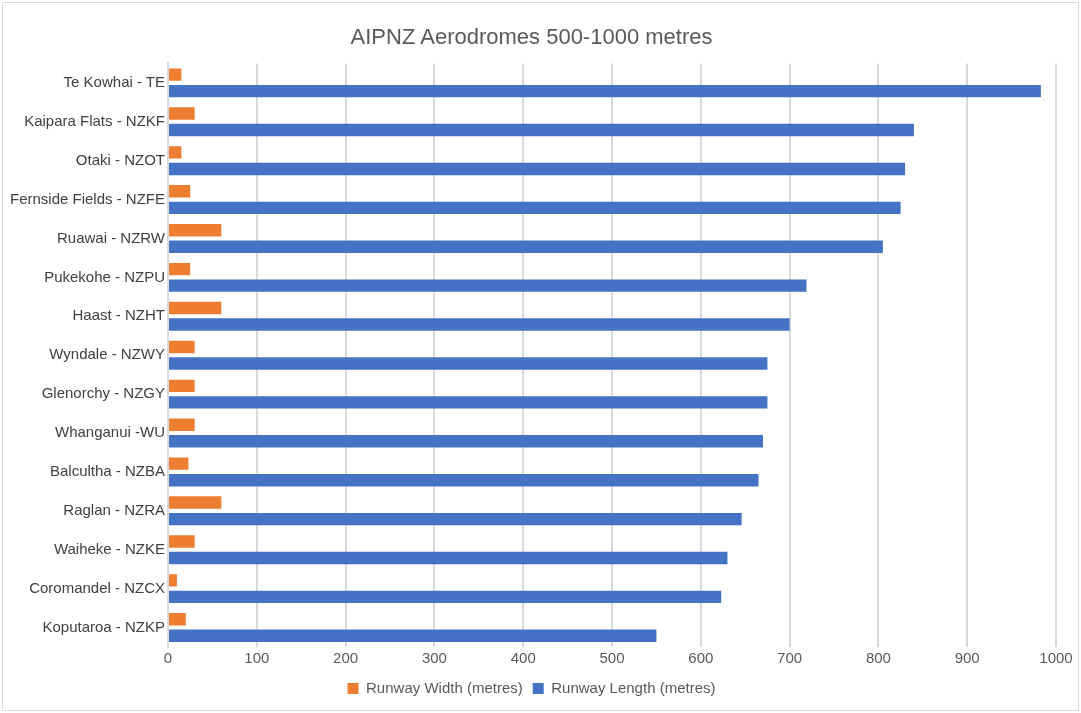 The image size is (1081, 713). I want to click on y-tick-label: Haast - NZHT, so click(119, 315).